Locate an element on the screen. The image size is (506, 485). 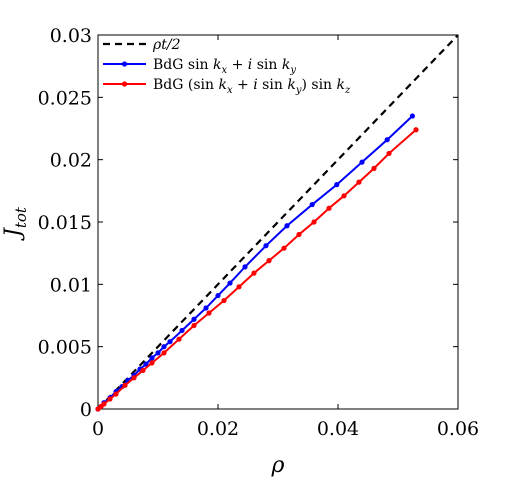
y-axis-label-subscript: tot is located at coordinates (21, 217).